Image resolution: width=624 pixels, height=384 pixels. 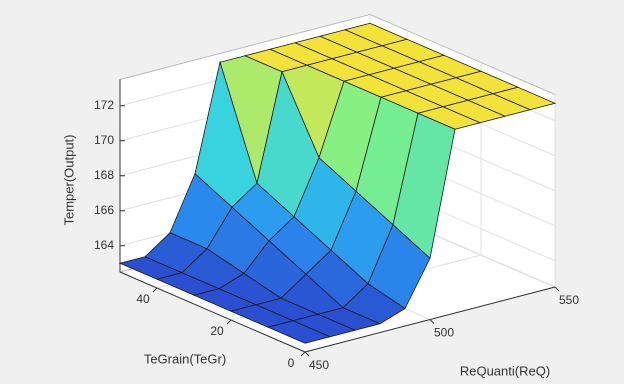 What do you see at coordinates (217, 331) in the screenshot?
I see `y-tick-label: 20` at bounding box center [217, 331].